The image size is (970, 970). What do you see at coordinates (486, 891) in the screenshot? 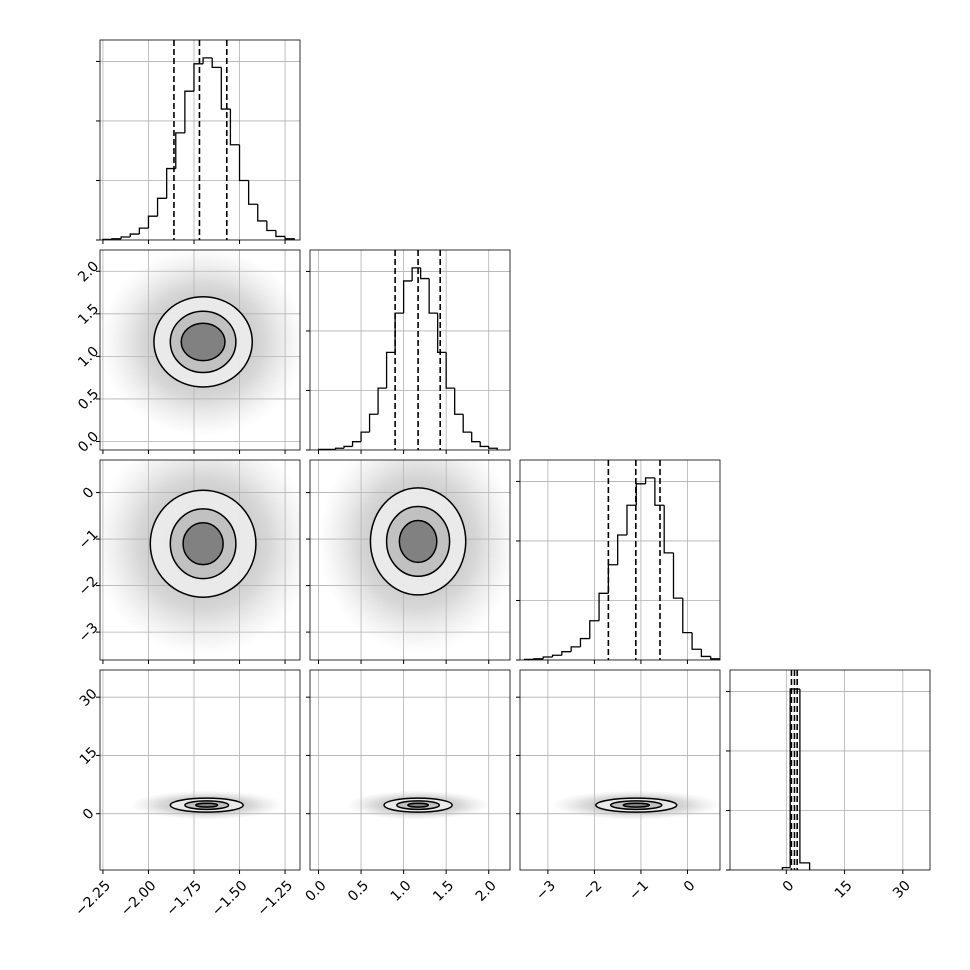
I see `x-tick-label: 2.0` at bounding box center [486, 891].